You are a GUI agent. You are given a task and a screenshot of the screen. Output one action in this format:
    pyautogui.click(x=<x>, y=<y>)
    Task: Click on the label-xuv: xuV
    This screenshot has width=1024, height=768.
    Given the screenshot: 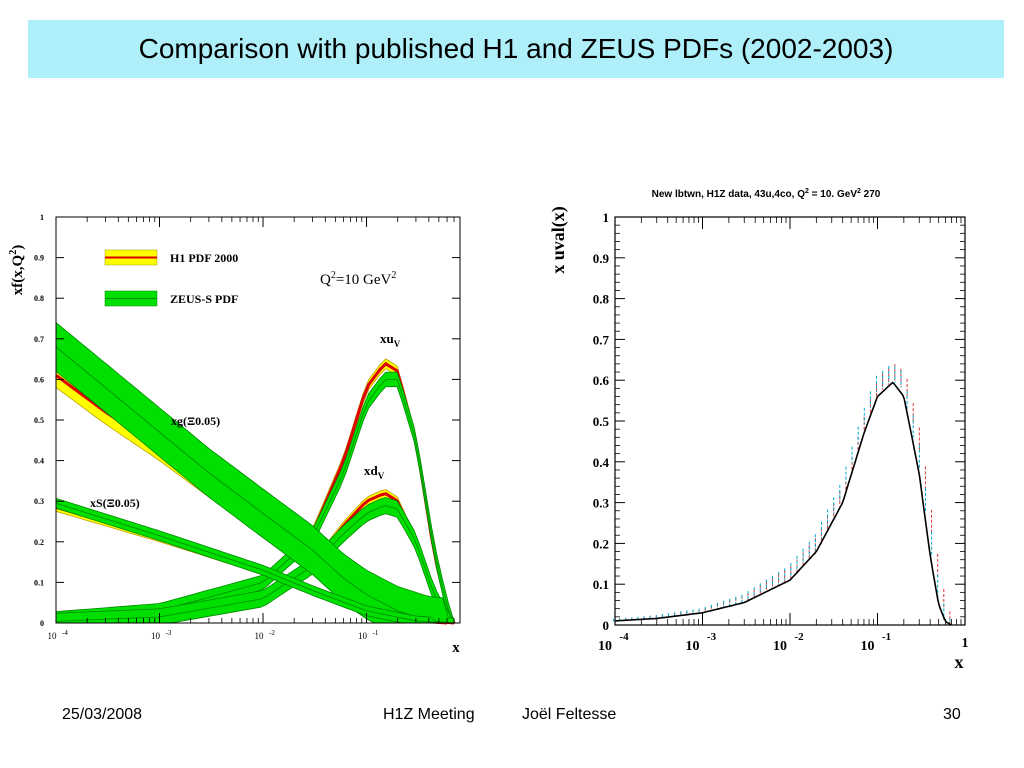 What is the action you would take?
    pyautogui.click(x=390, y=340)
    